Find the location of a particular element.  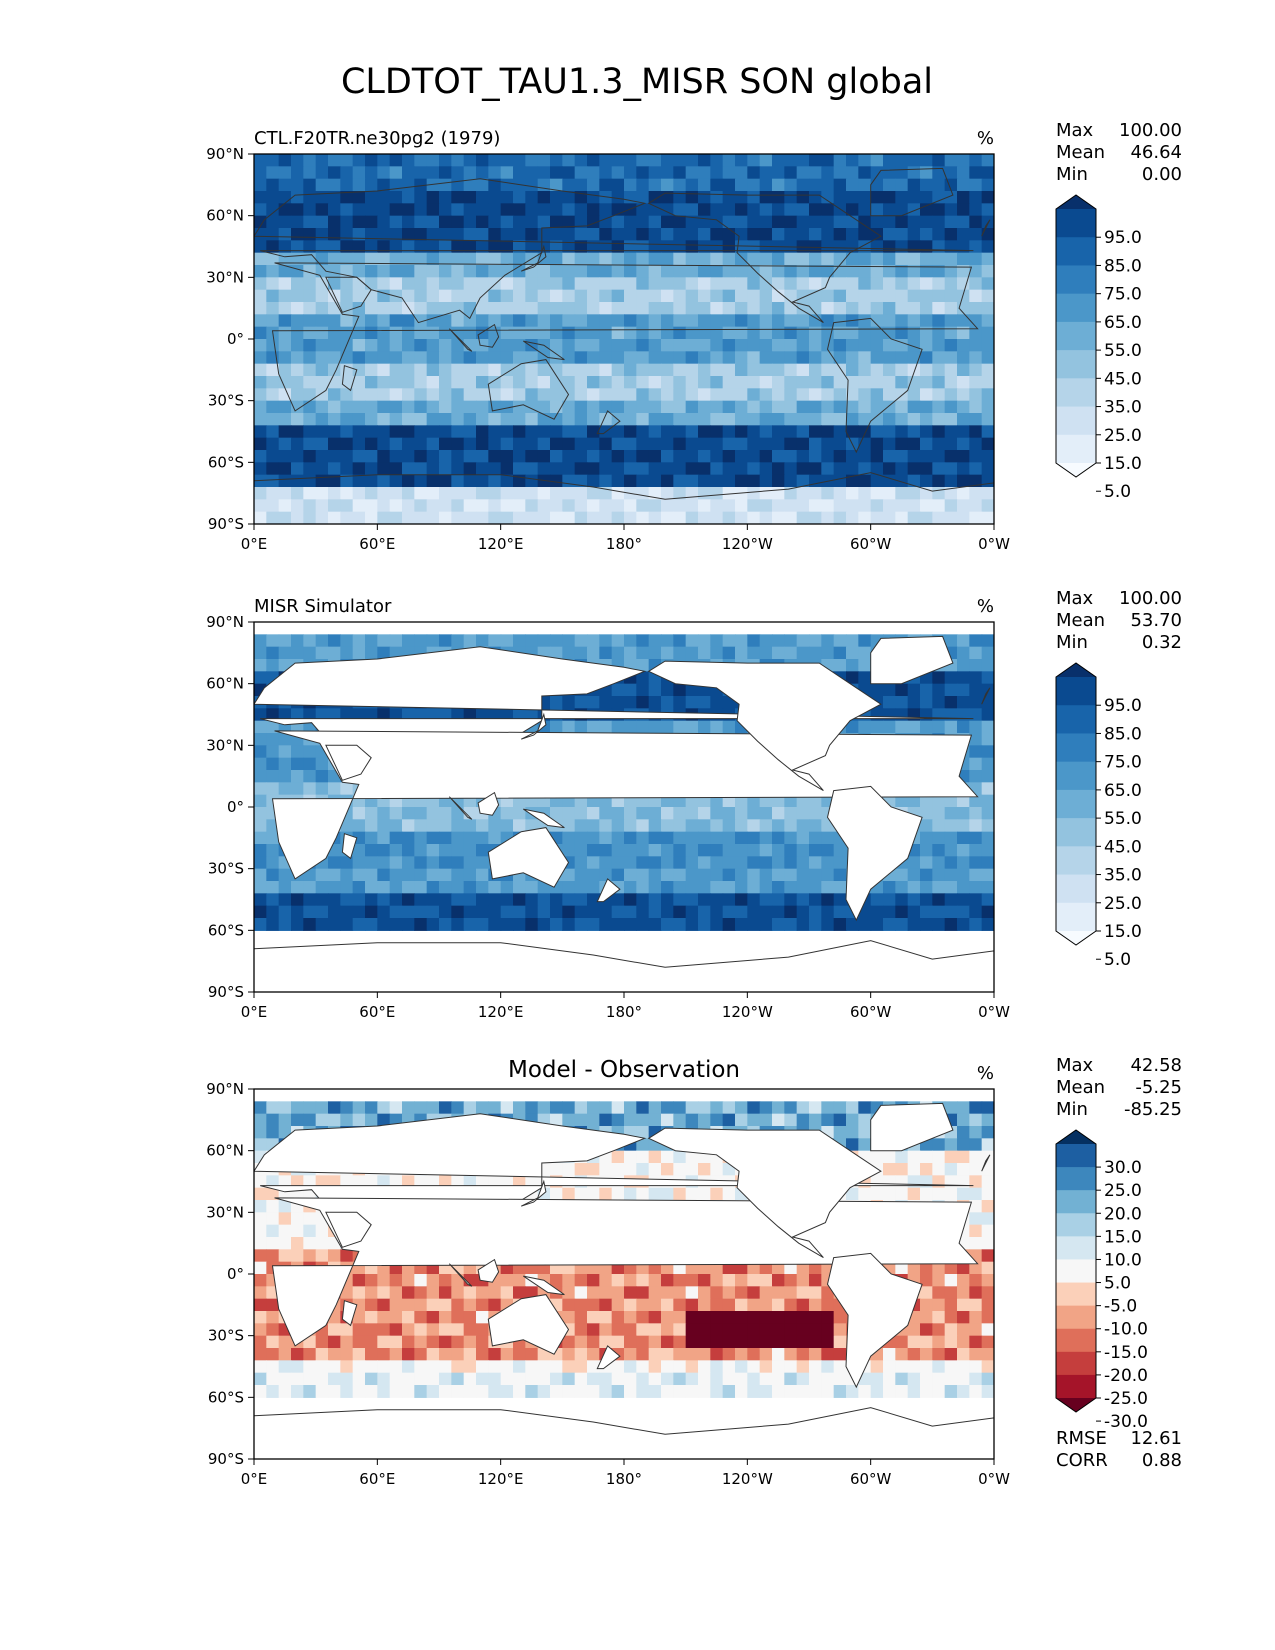

colorbar-tick-label: 25.0 is located at coordinates (1123, 1191).